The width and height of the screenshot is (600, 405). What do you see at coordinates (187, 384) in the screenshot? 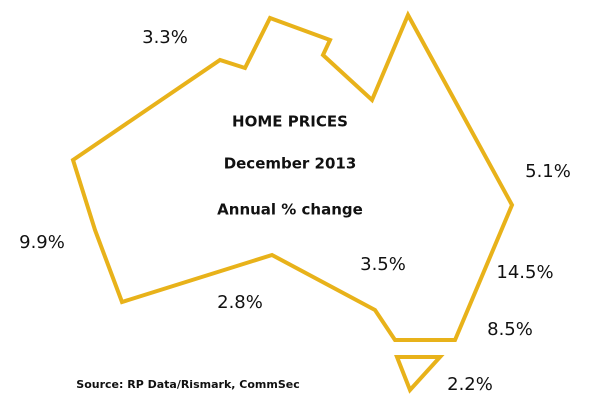
I see `source: Source: RP Data/Rismark, CommSec` at bounding box center [187, 384].